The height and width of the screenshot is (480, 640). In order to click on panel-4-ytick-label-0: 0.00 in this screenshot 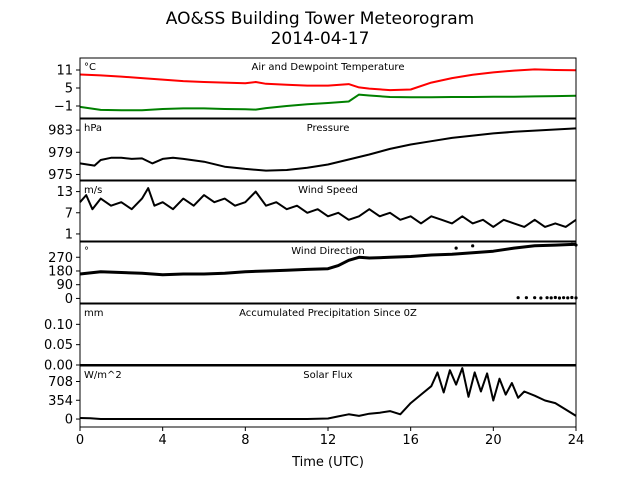, I will do `click(58, 366)`.